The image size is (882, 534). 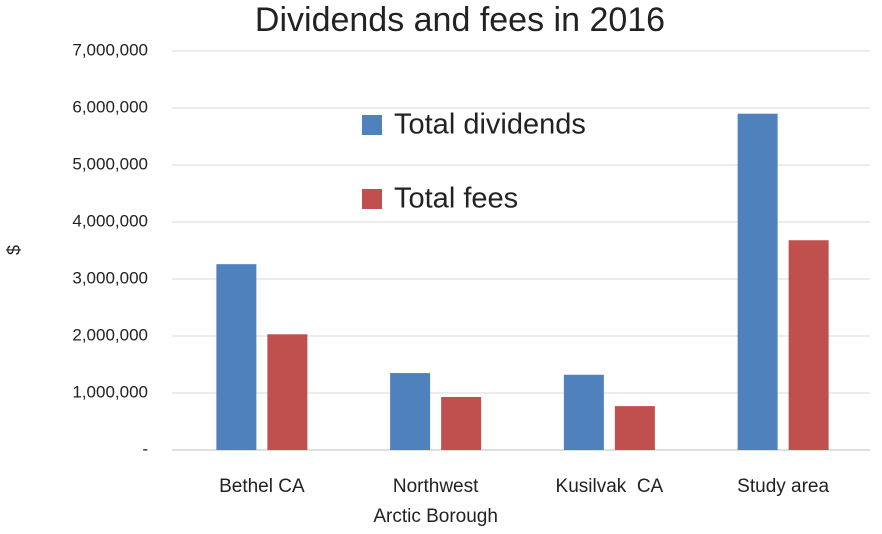 I want to click on legend-label: Total fees, so click(x=456, y=199).